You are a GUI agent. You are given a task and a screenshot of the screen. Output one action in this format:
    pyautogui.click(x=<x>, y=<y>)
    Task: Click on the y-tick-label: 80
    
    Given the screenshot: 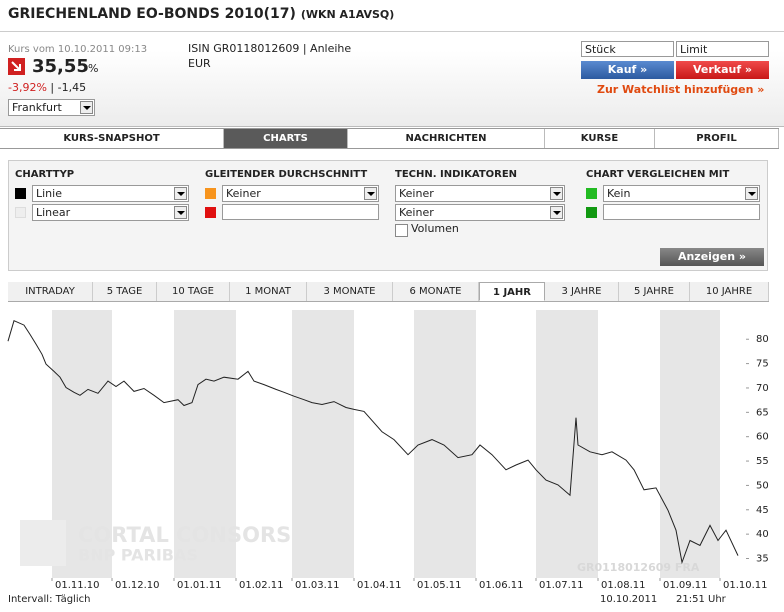 What is the action you would take?
    pyautogui.click(x=762, y=339)
    